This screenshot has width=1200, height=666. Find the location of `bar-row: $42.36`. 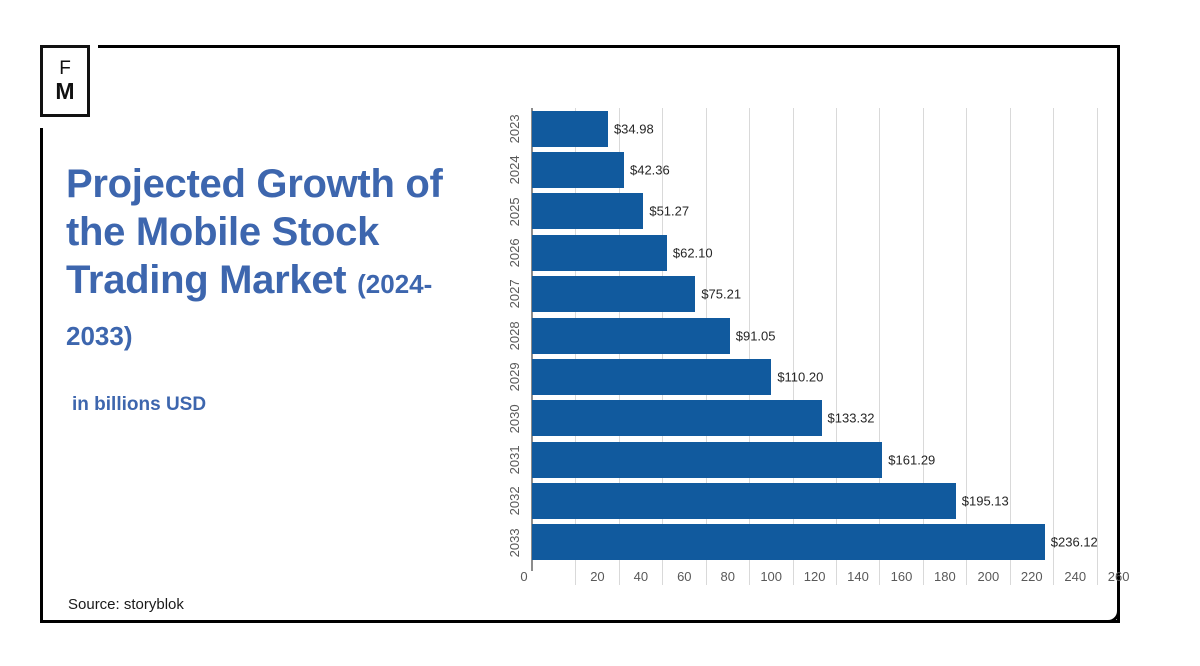

bar-row: $42.36 is located at coordinates (816, 170).